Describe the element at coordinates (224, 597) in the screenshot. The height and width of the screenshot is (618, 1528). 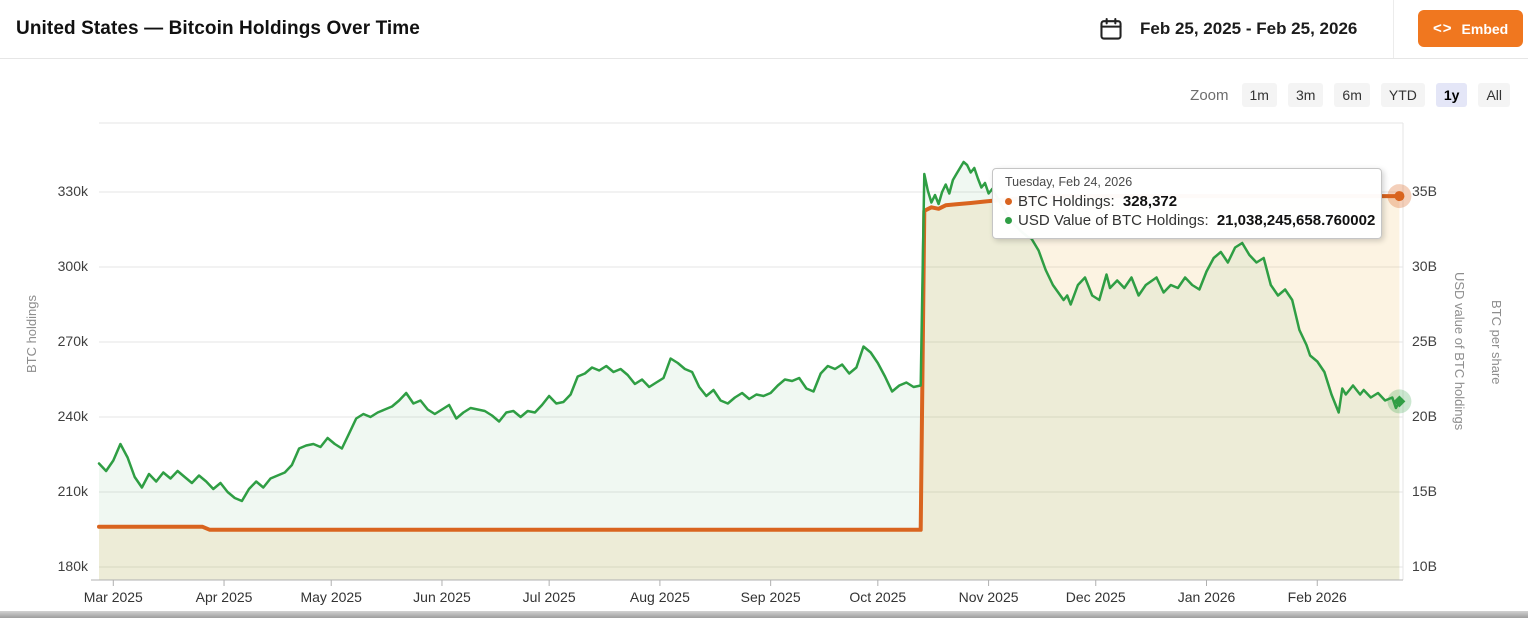
I see `x-axis-tick-label: Apr 2025` at that location.